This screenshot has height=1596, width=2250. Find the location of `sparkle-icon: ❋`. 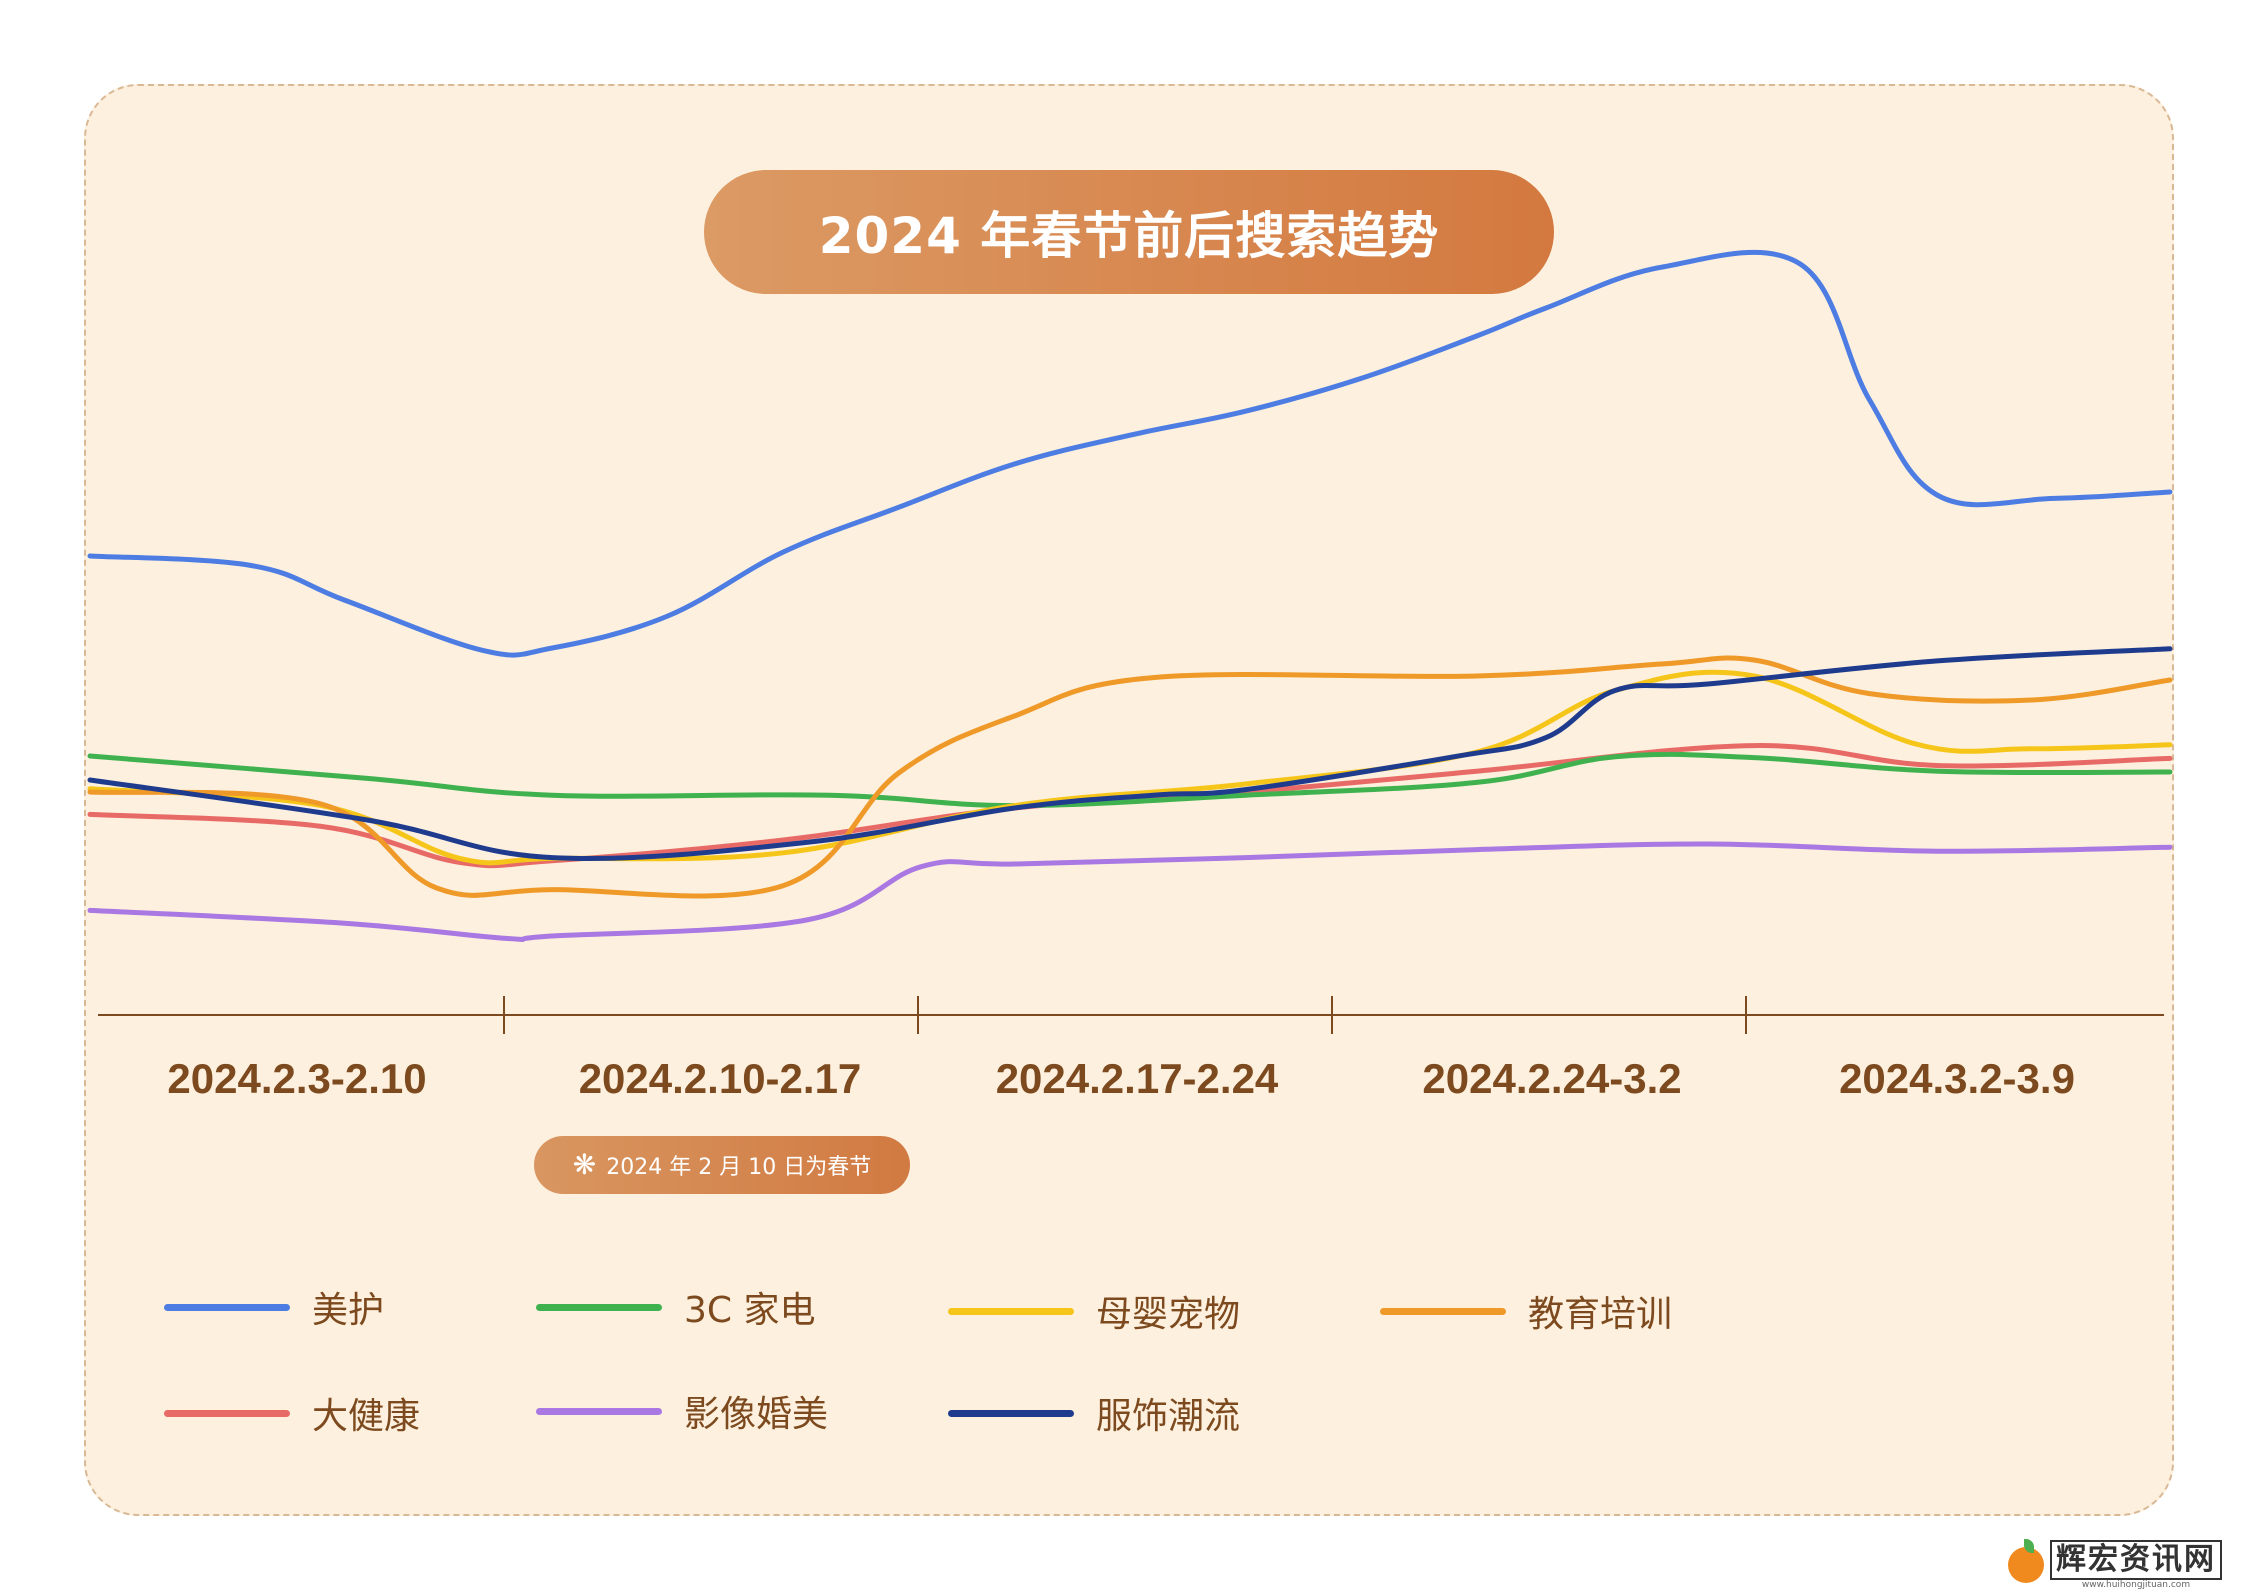

sparkle-icon: ❋ is located at coordinates (584, 1164).